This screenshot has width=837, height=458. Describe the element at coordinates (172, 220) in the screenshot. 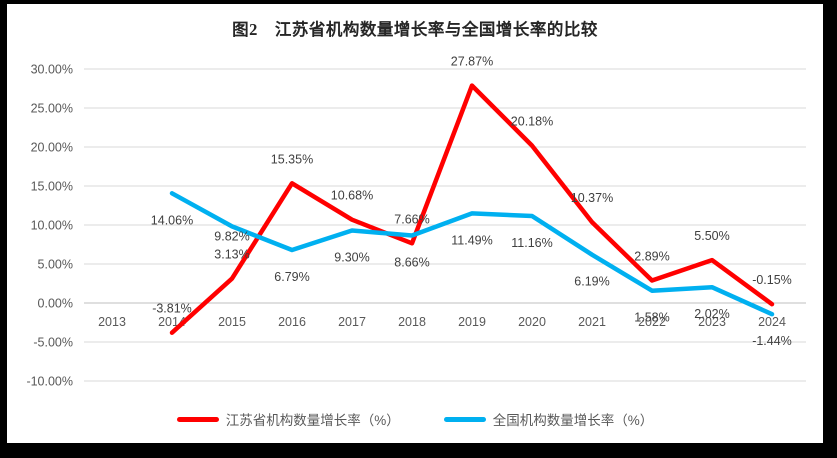

I see `data-label-national: 14.06%` at that location.